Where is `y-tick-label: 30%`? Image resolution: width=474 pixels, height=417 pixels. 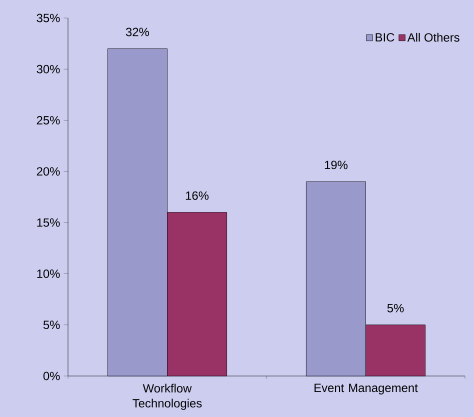
y-tick-label: 30% is located at coordinates (48, 69).